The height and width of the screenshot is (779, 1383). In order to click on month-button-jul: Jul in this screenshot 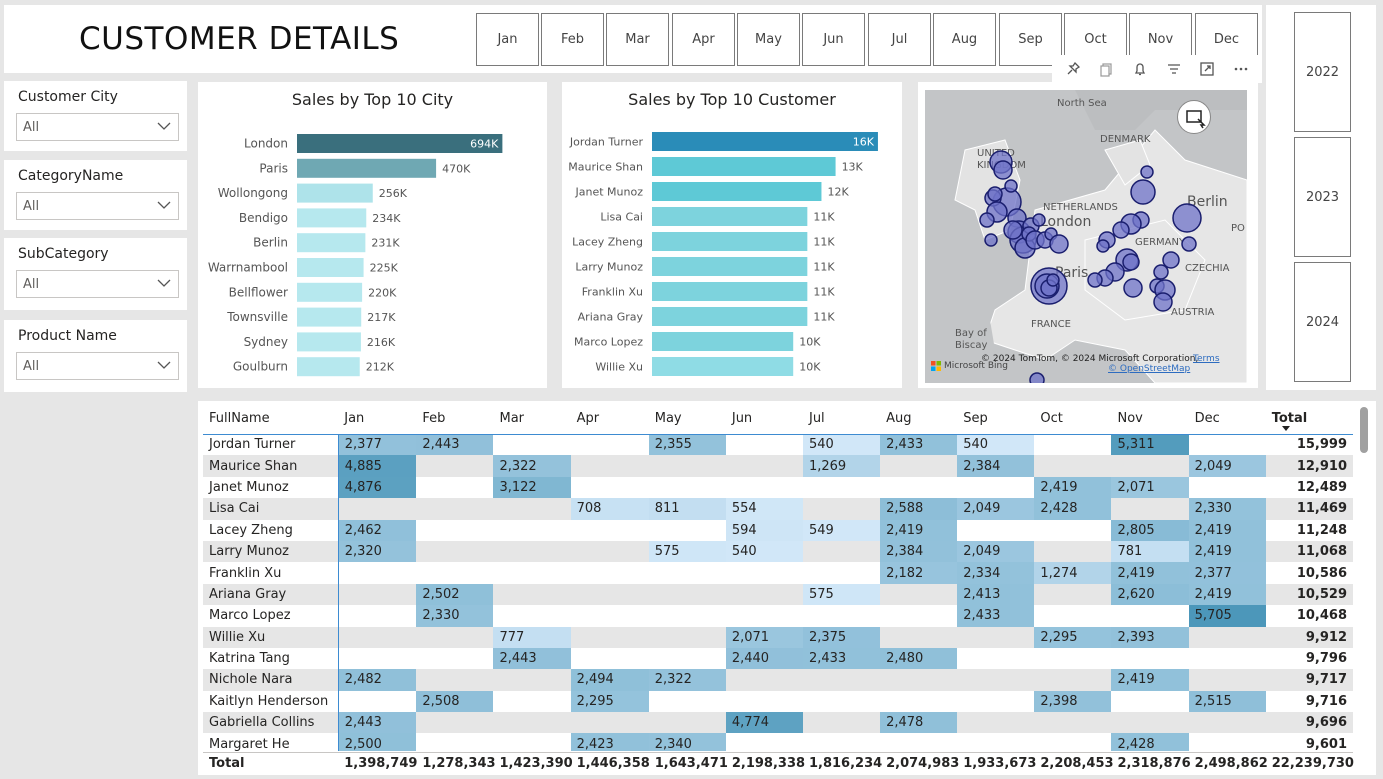, I will do `click(899, 39)`.